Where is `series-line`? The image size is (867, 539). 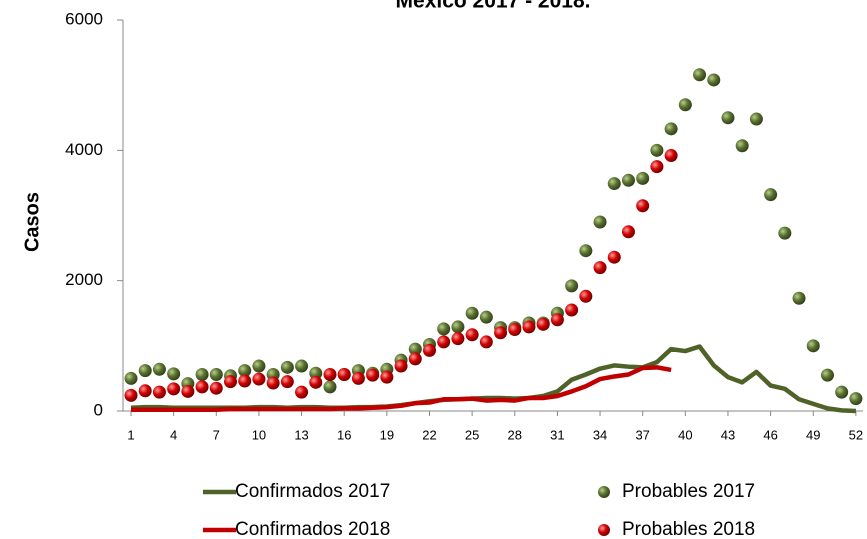
series-line is located at coordinates (401, 388).